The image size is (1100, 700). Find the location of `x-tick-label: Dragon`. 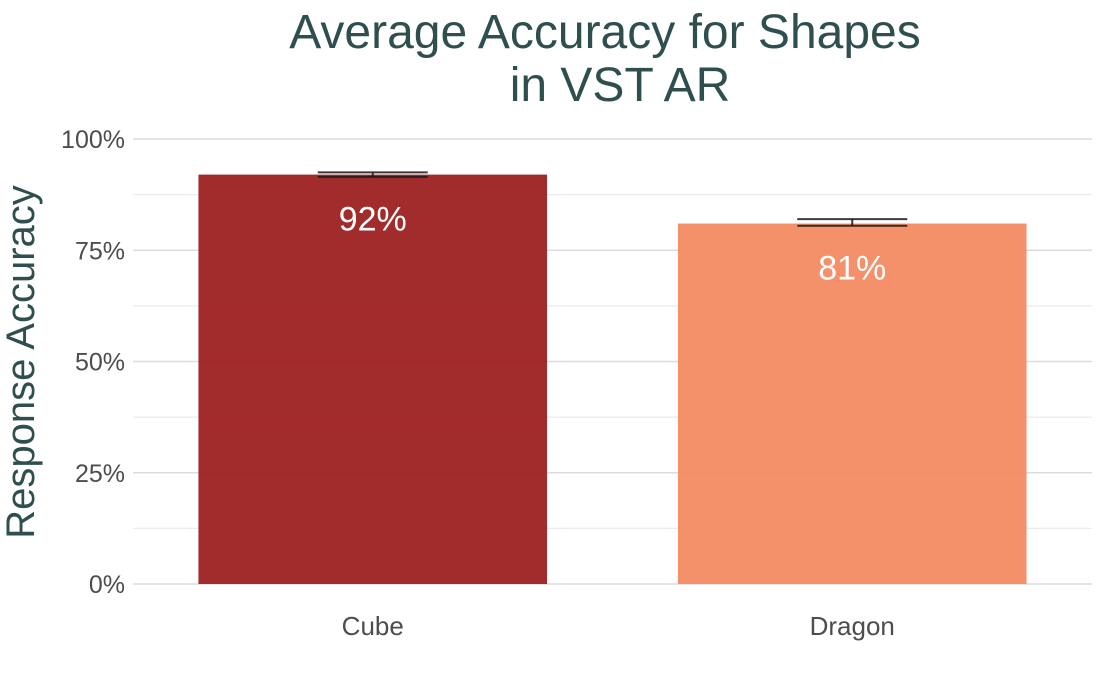

x-tick-label: Dragon is located at coordinates (852, 626).